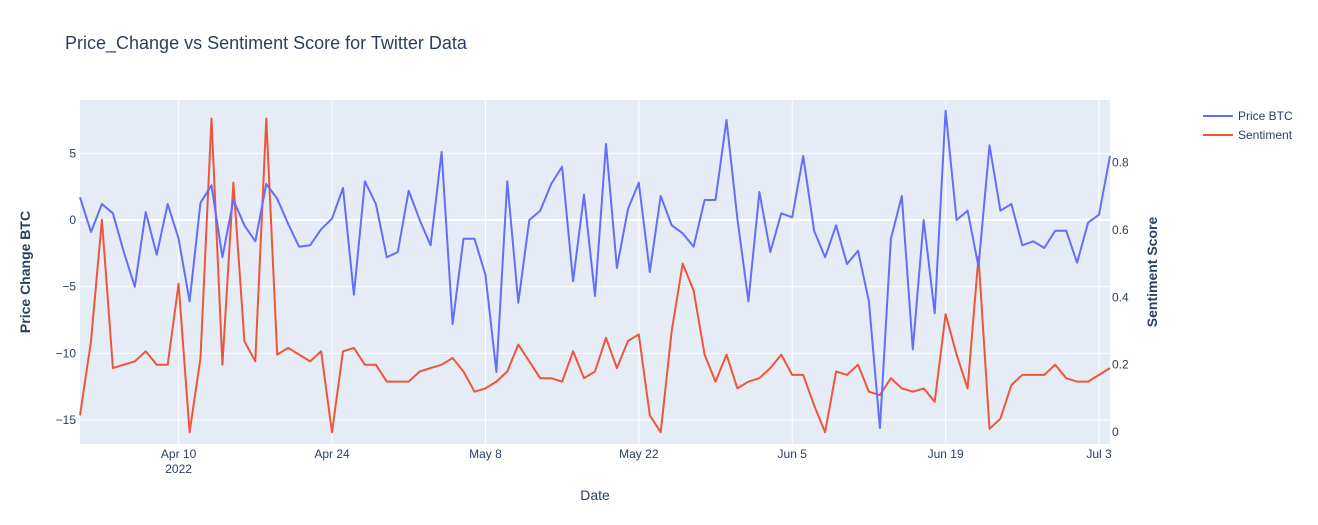 The height and width of the screenshot is (525, 1318). What do you see at coordinates (1115, 432) in the screenshot?
I see `y2-tick-label: 0` at bounding box center [1115, 432].